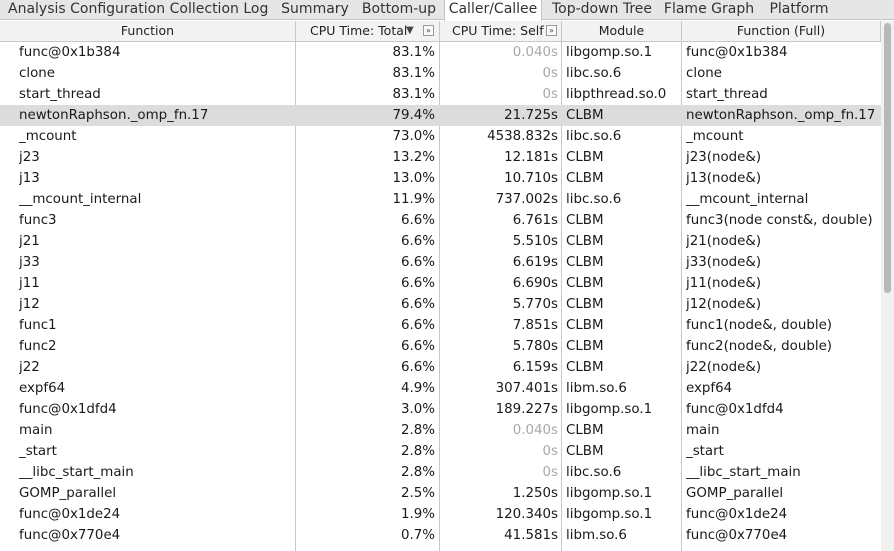 Image resolution: width=894 pixels, height=551 pixels. What do you see at coordinates (602, 9) in the screenshot?
I see `tab-top-down-tree: Top-down Tree` at bounding box center [602, 9].